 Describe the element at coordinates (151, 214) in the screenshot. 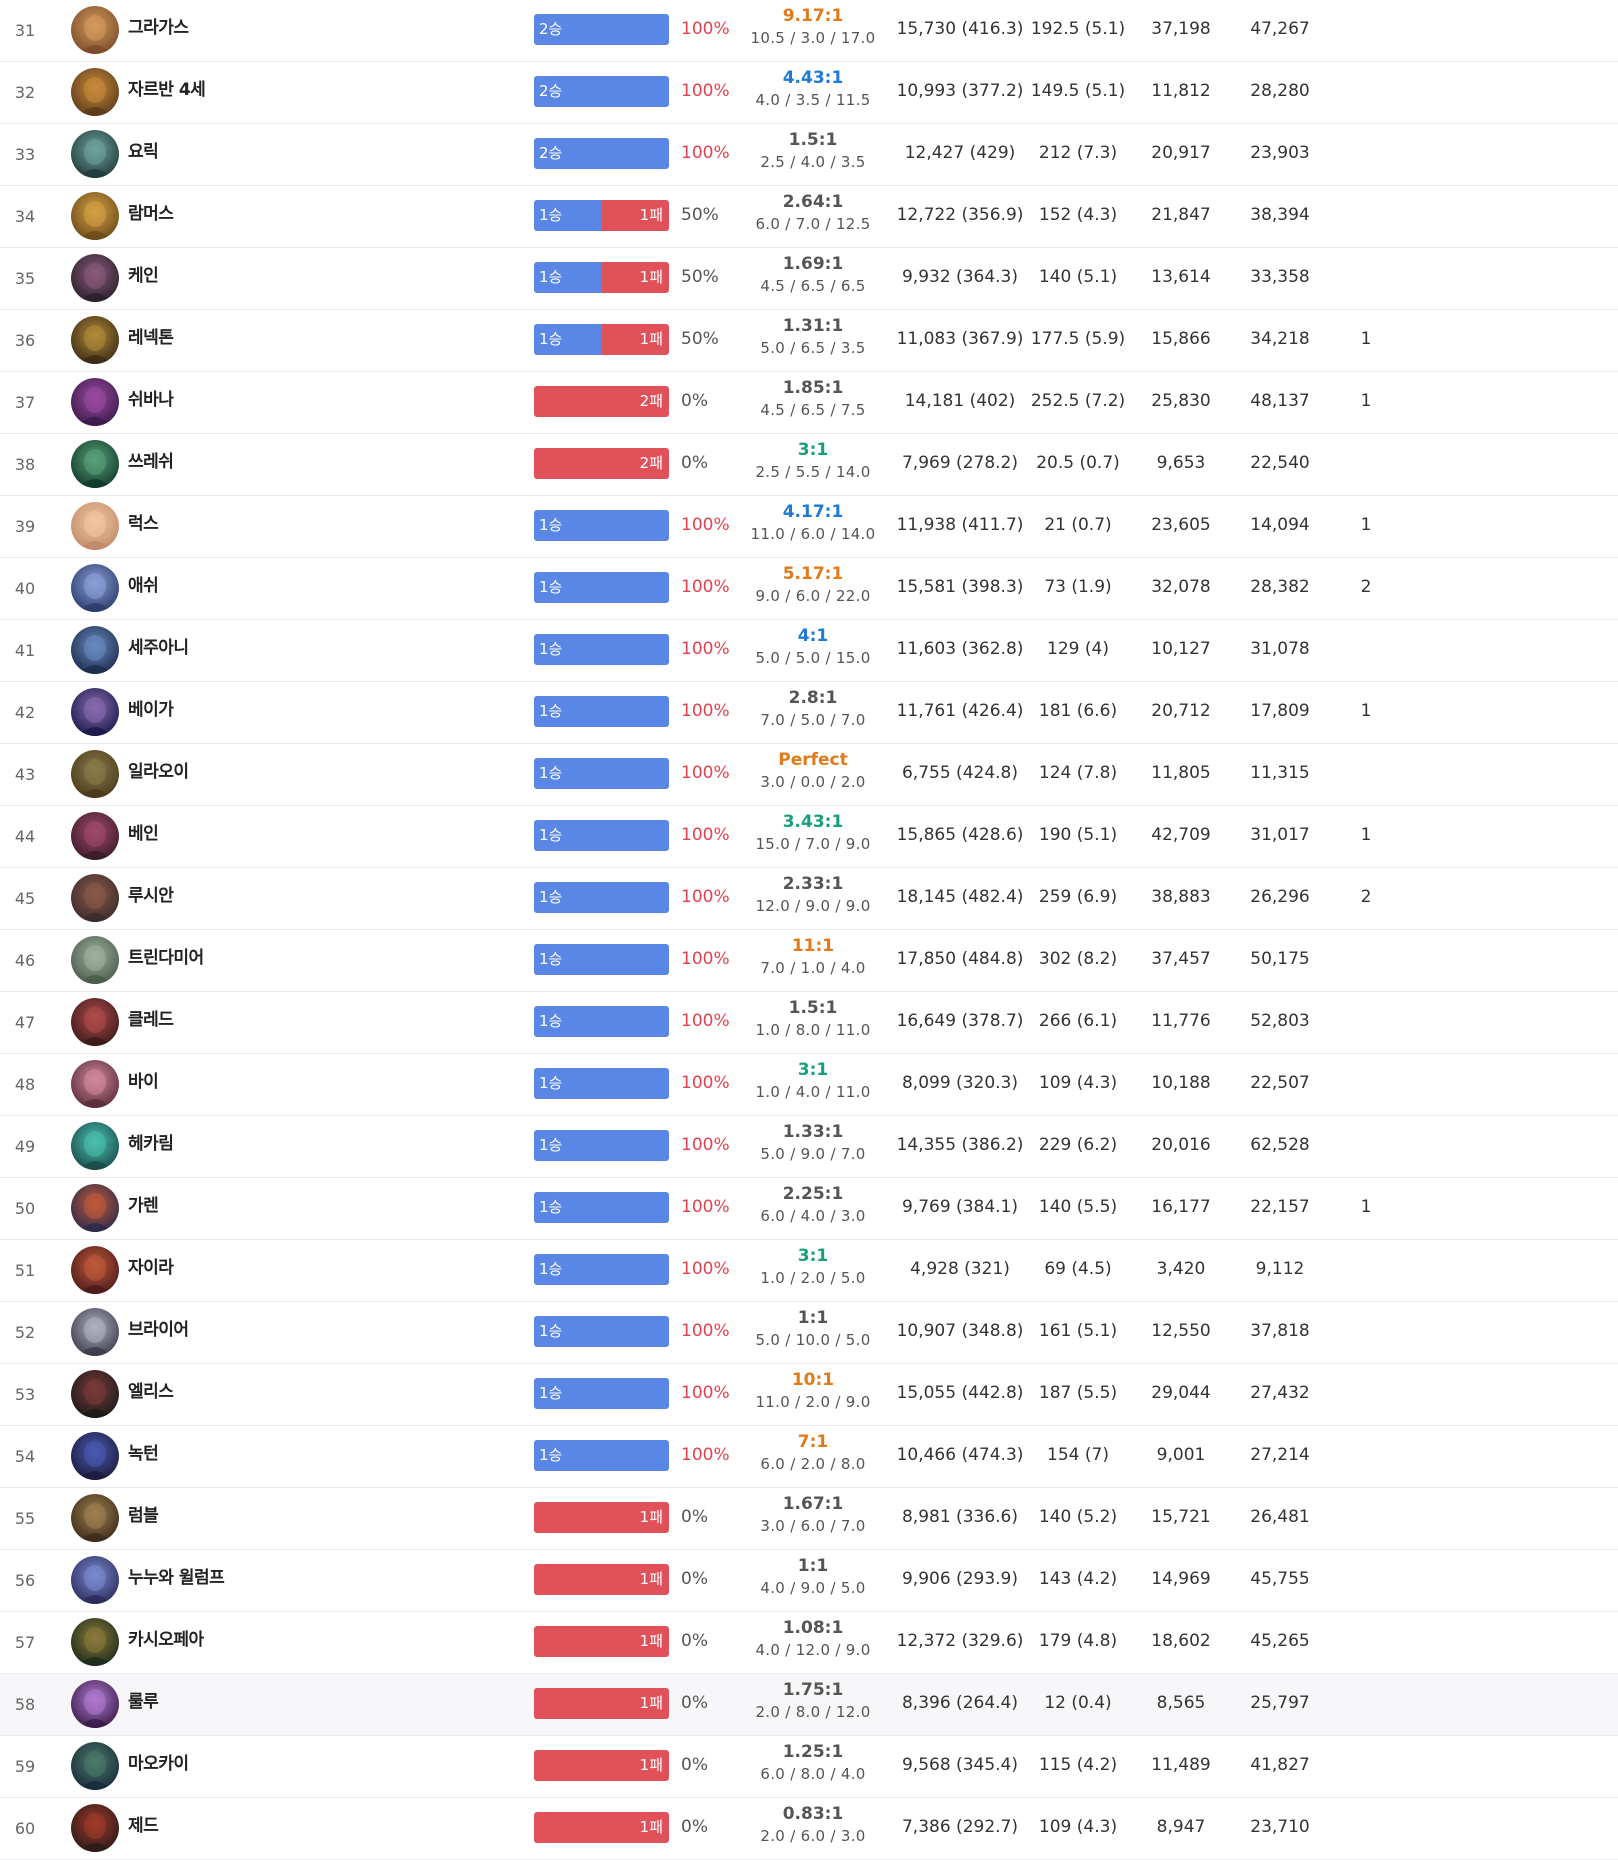

I see `champion-name: 람머스` at that location.